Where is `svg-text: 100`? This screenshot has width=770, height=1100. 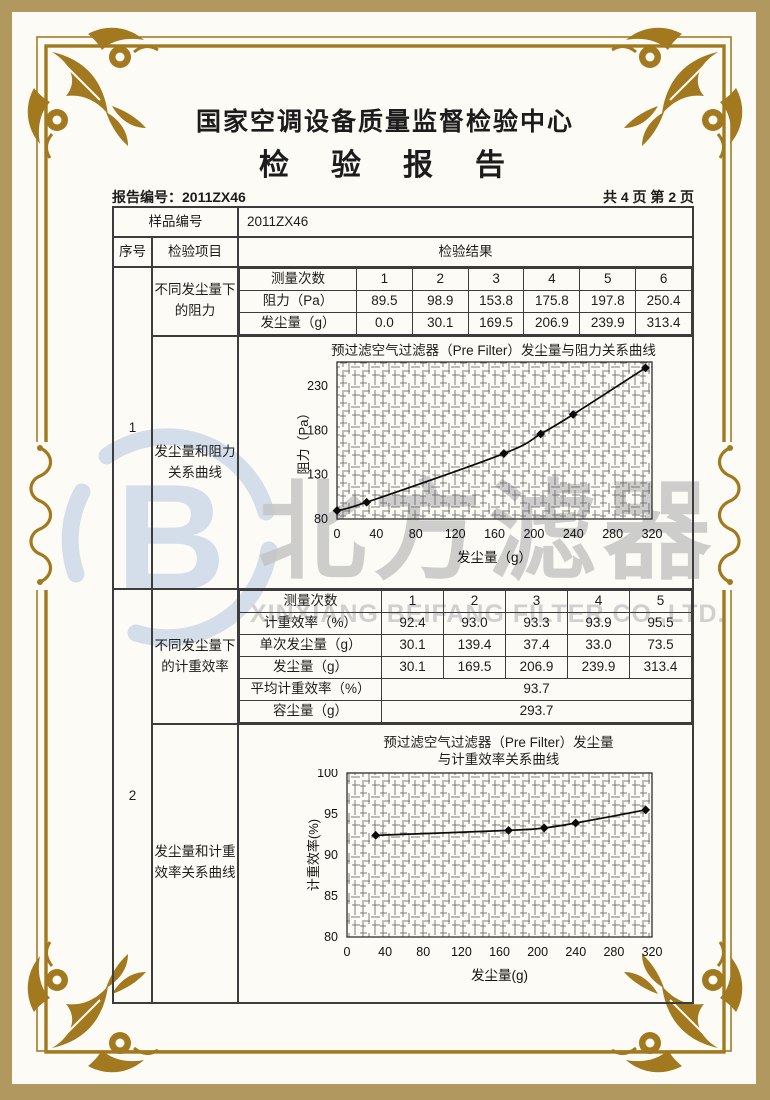 svg-text: 100 is located at coordinates (327, 774).